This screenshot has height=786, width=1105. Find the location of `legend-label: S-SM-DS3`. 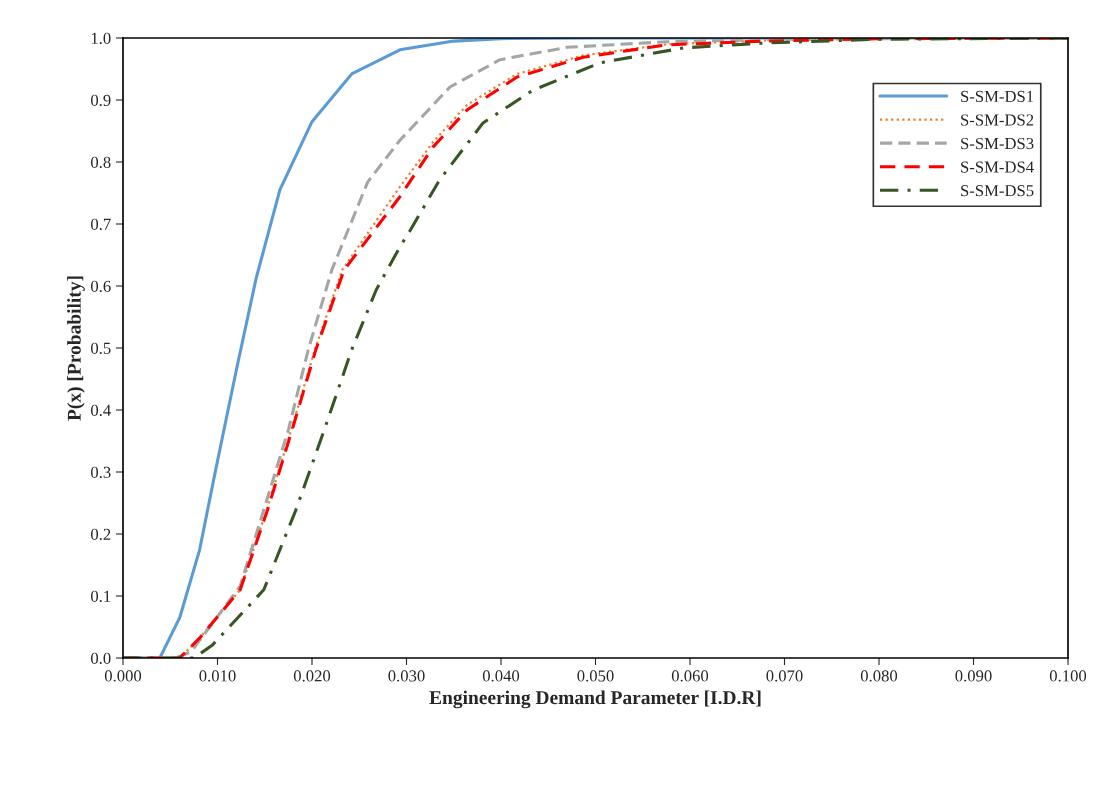

legend-label: S-SM-DS3 is located at coordinates (997, 143).